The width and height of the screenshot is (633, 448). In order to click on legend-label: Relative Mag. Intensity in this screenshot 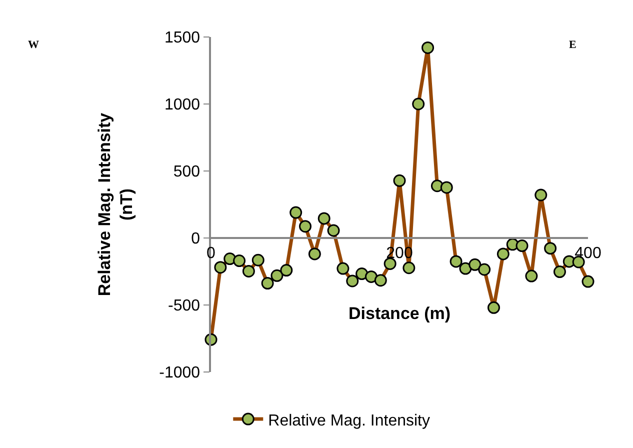, I will do `click(349, 421)`.